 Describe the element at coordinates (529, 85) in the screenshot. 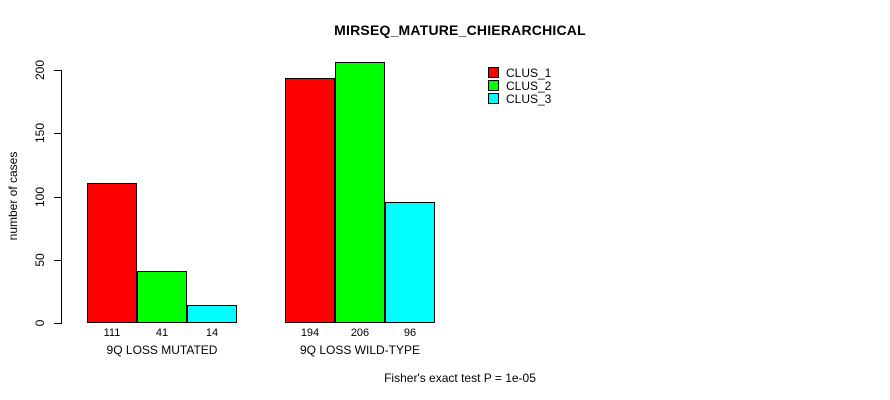

I see `legend-label: CLUS_2` at that location.